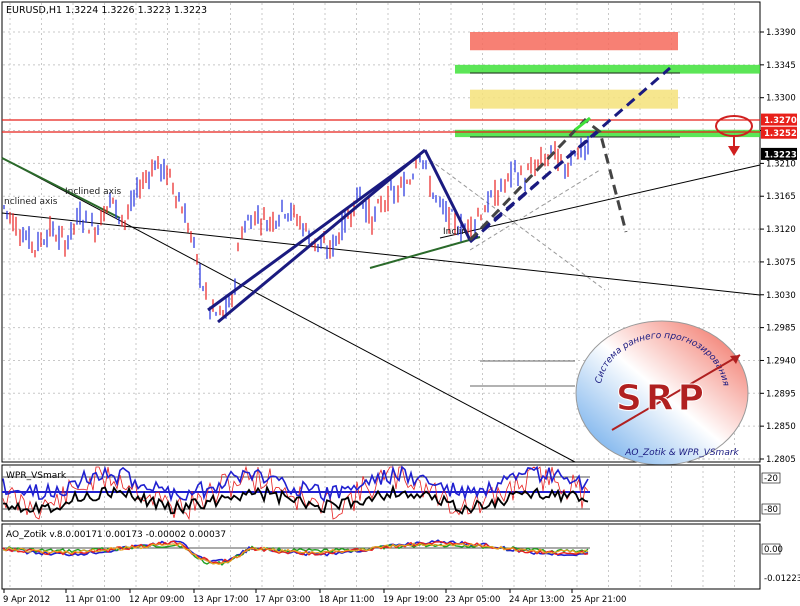 The width and height of the screenshot is (800, 606). Describe the element at coordinates (781, 394) in the screenshot. I see `y-tick-label: 1.2895` at that location.